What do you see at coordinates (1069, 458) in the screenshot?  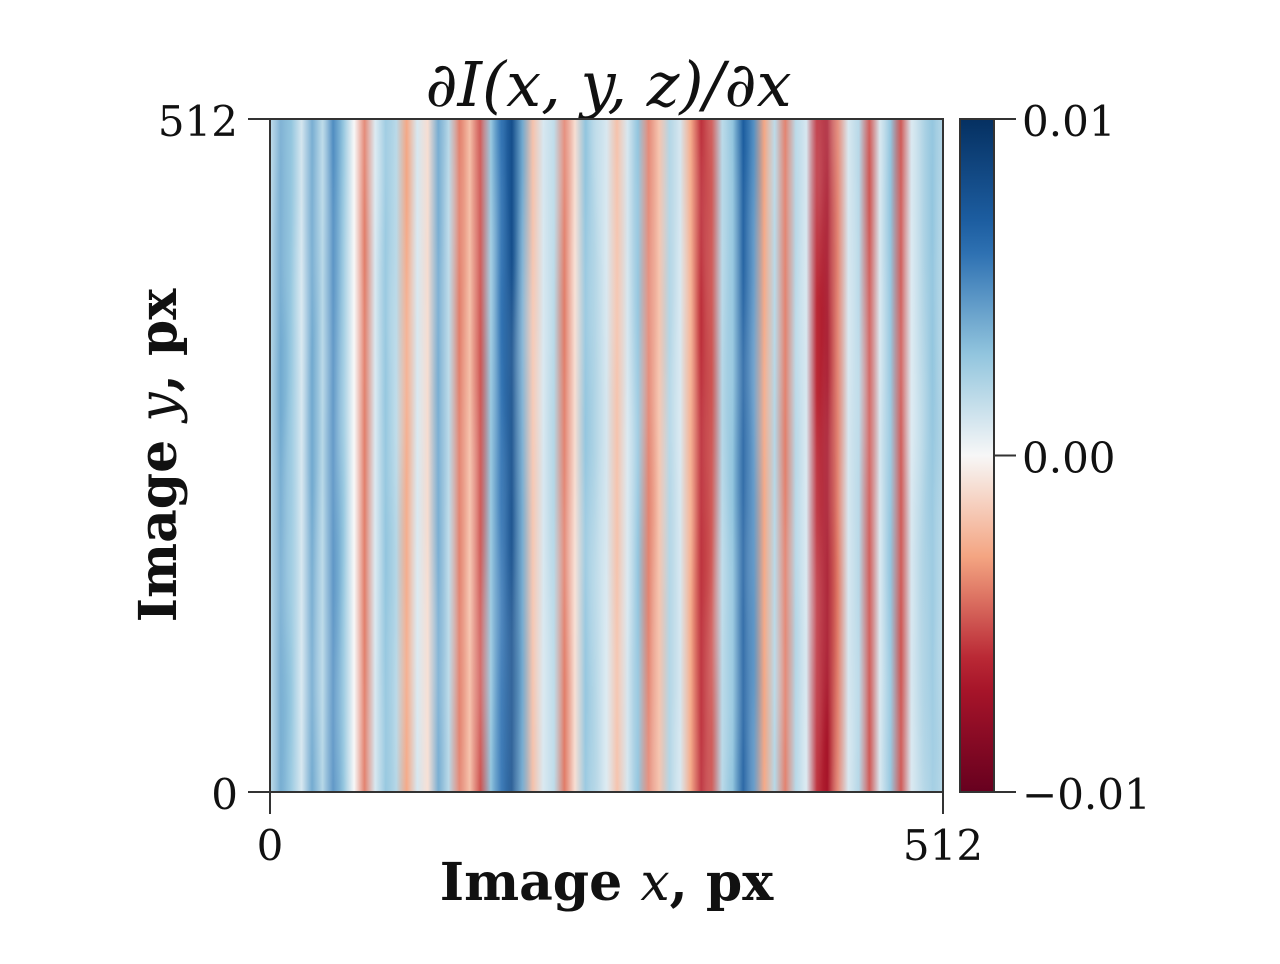 I see `colorbar-tick-label: 0.00` at bounding box center [1069, 458].